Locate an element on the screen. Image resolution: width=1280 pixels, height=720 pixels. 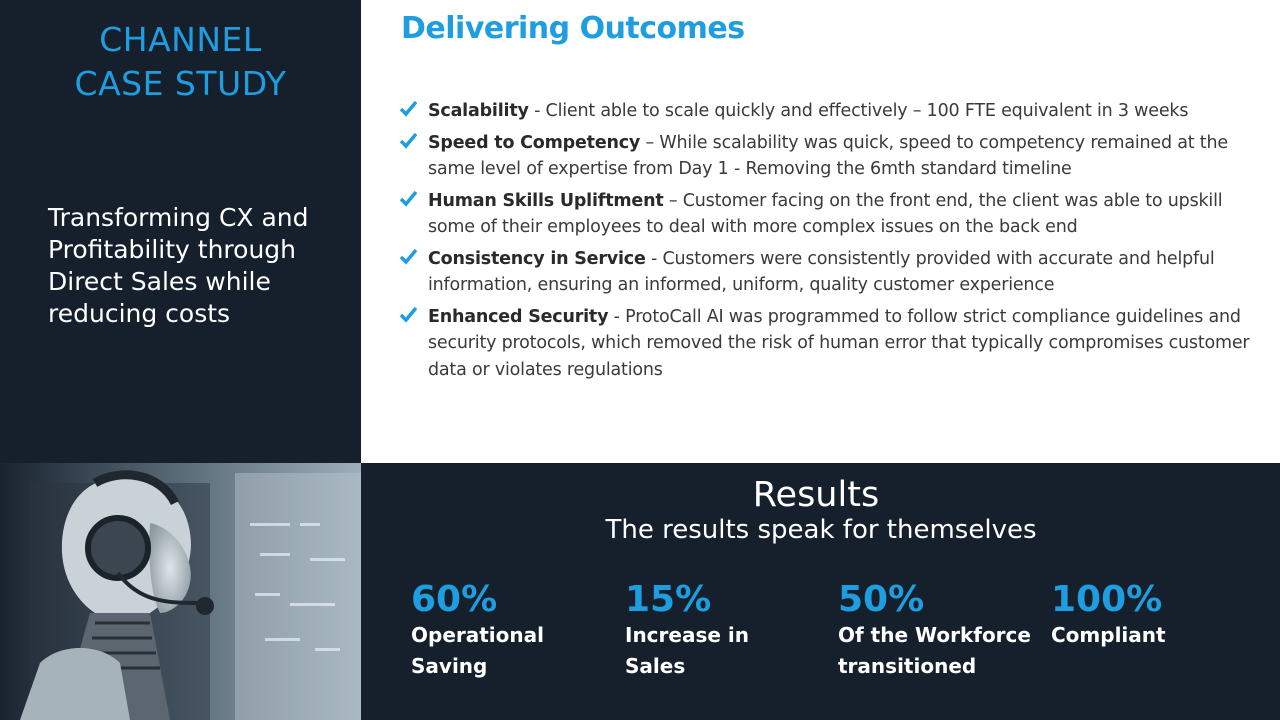
stat-value: 100% is located at coordinates (1107, 599).